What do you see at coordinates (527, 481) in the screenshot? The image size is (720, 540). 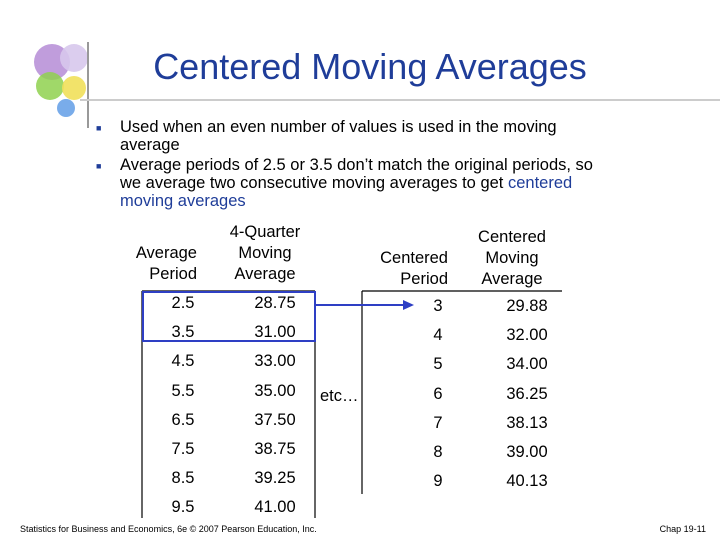 I see `table-cell: 40.13` at bounding box center [527, 481].